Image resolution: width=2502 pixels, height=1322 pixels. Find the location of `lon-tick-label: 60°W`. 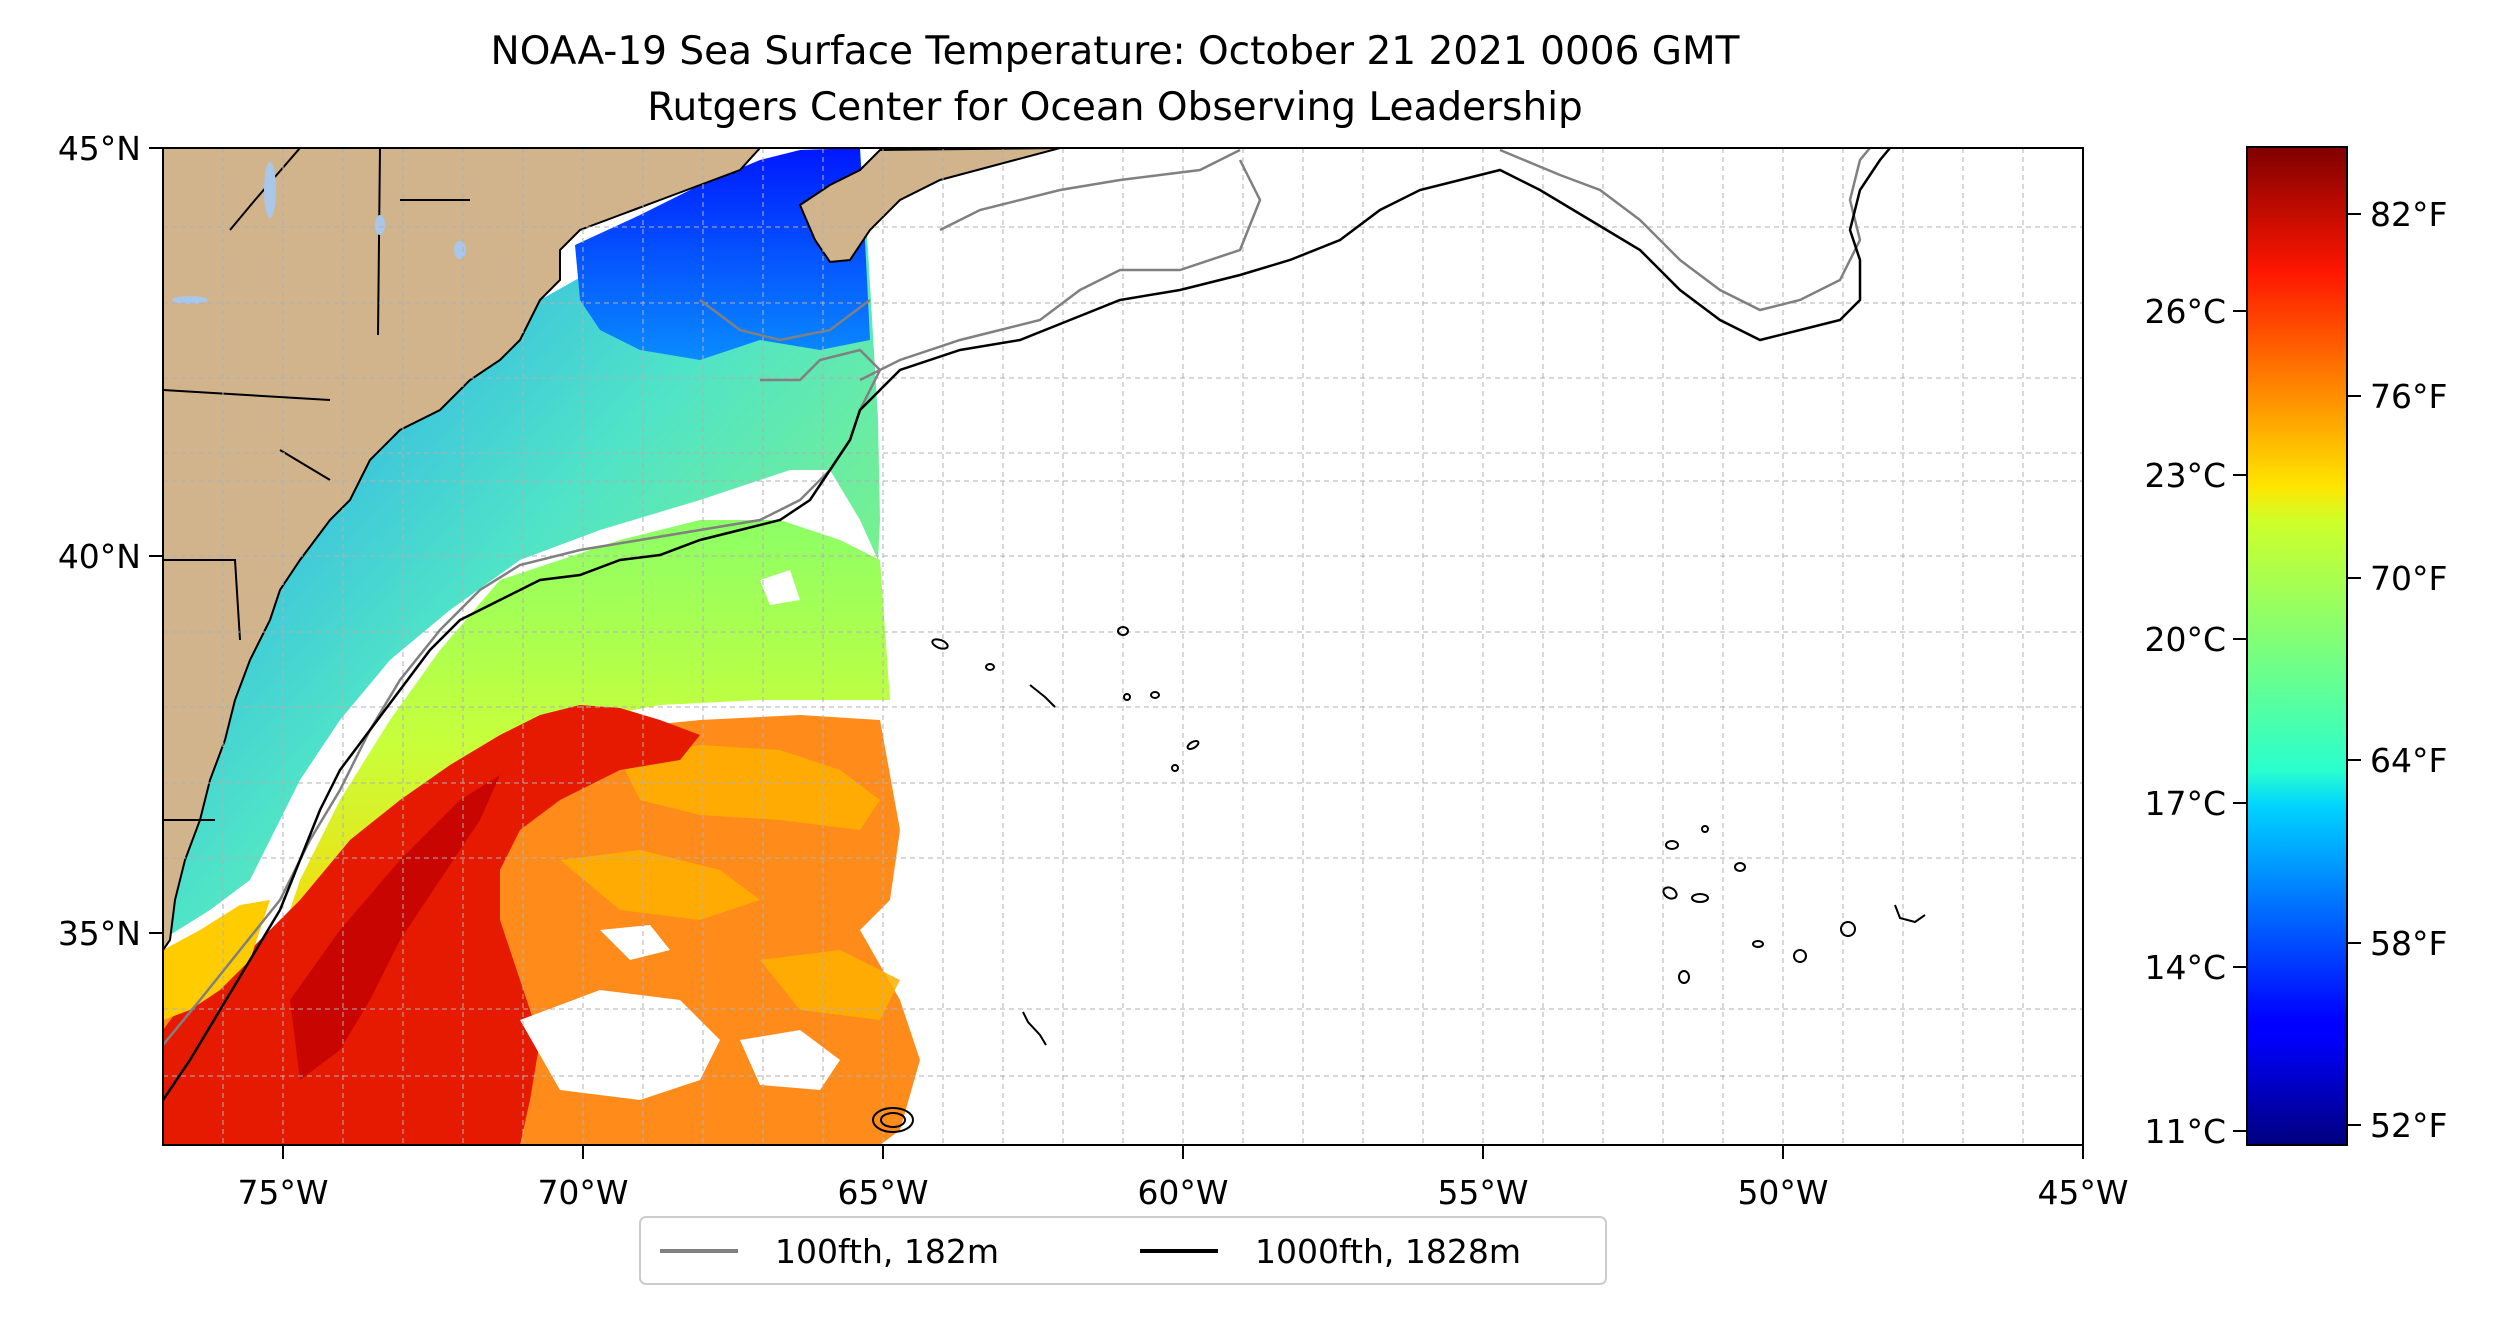

lon-tick-label: 60°W is located at coordinates (1182, 1192).